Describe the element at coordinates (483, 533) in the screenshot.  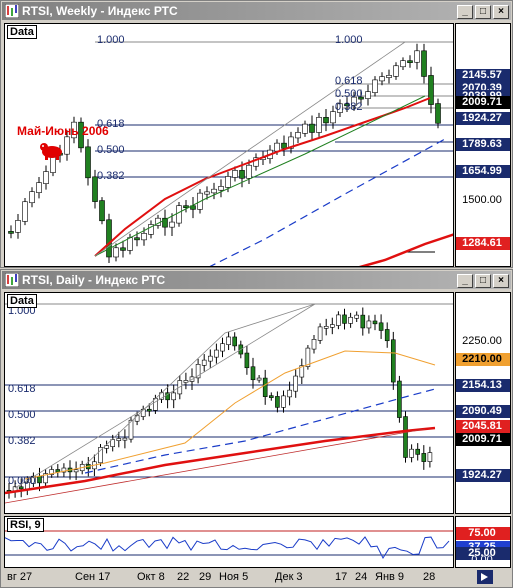
I see `rsi-level-label: 75.00` at that location.